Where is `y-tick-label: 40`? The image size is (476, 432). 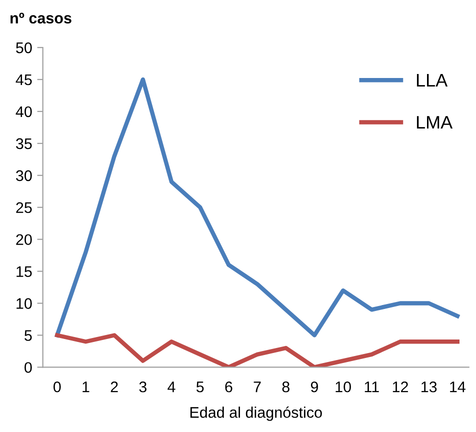
y-tick-label: 40 is located at coordinates (24, 112).